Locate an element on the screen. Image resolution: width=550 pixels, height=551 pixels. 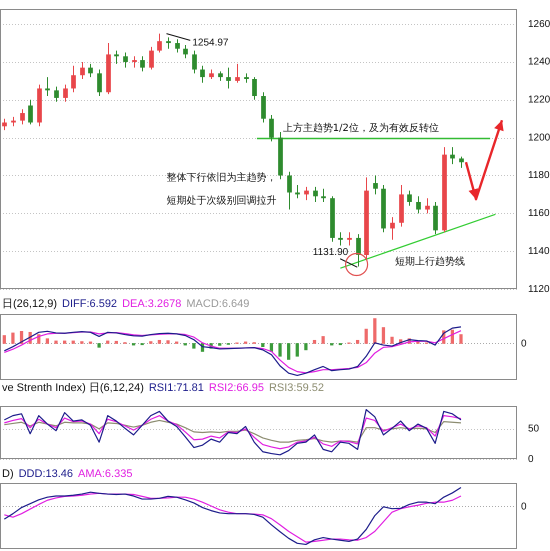
y-tick-label: 1120 is located at coordinates (539, 289).